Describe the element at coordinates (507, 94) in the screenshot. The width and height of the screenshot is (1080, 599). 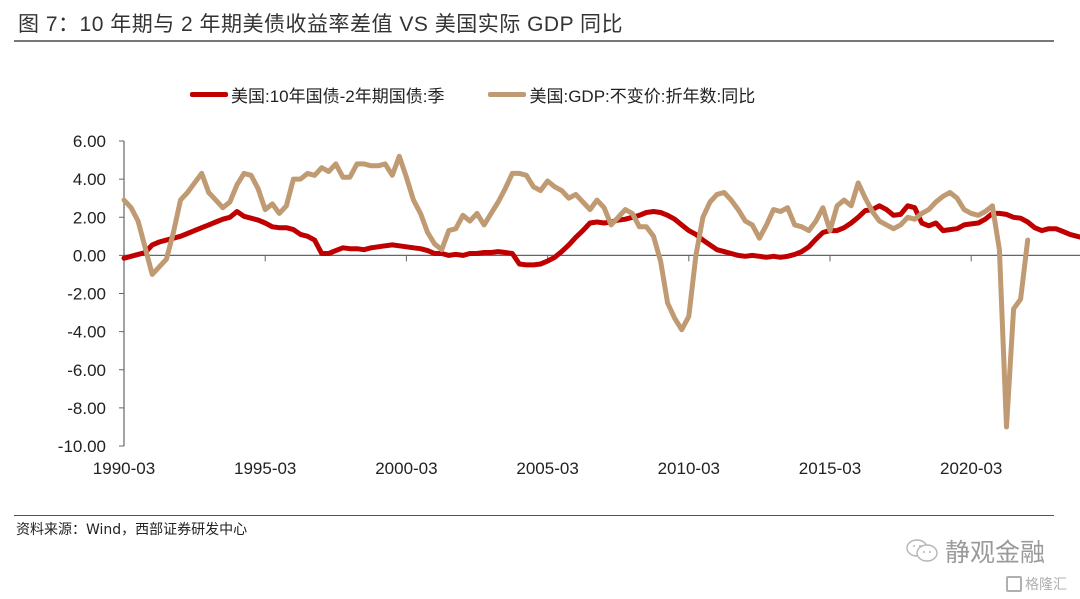
I see `legend-swatch-gdp` at that location.